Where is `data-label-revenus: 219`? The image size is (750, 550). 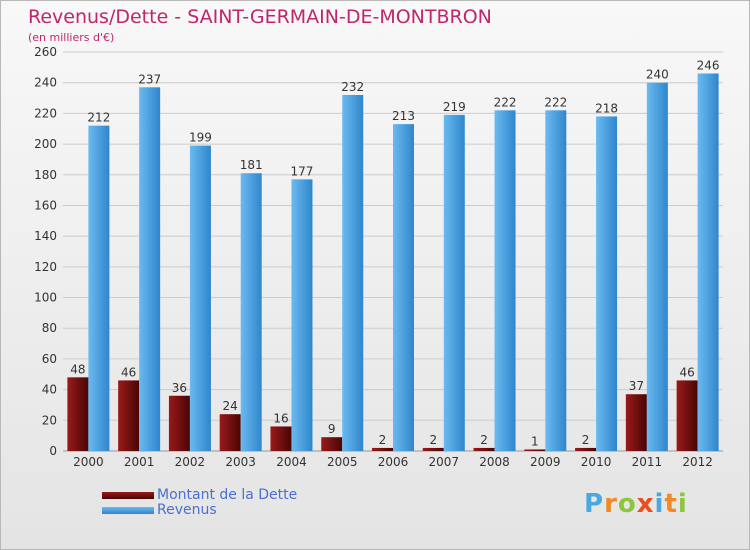 data-label-revenus: 219 is located at coordinates (454, 107).